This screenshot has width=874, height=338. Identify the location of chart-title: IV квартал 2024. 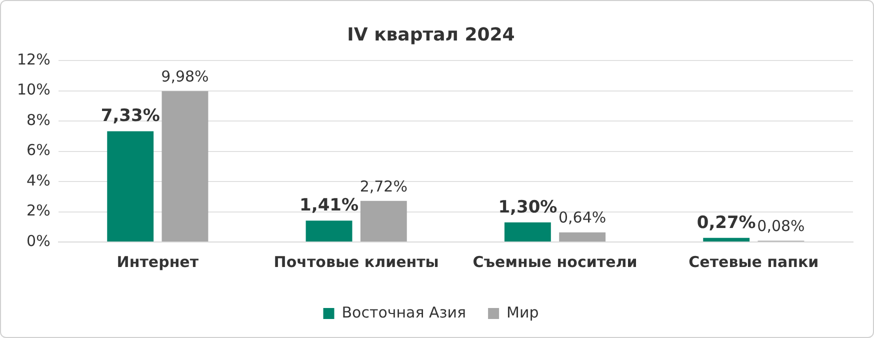
(431, 35).